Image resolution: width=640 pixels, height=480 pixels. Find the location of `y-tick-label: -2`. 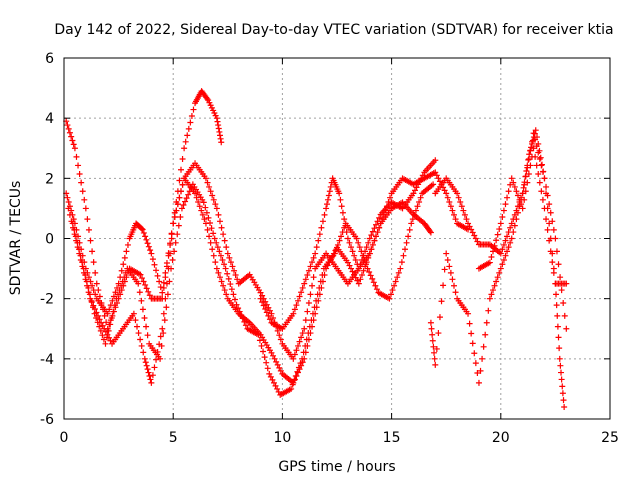

y-tick-label: -2 is located at coordinates (47, 300).